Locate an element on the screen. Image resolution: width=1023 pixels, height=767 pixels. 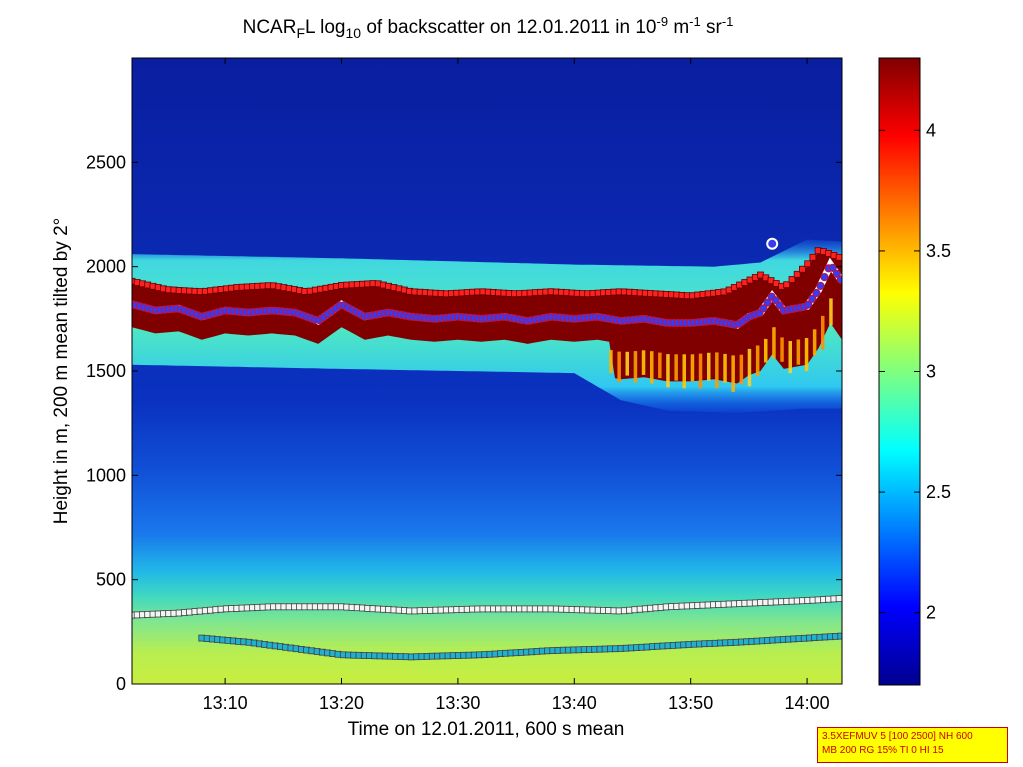
colorbar: 2 2.5 3 3.5 4 is located at coordinates (914, 371).